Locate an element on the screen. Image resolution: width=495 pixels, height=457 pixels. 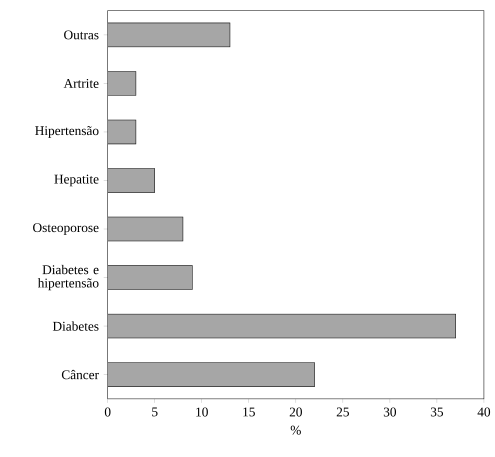
x-tick-label: 30 is located at coordinates (390, 412).